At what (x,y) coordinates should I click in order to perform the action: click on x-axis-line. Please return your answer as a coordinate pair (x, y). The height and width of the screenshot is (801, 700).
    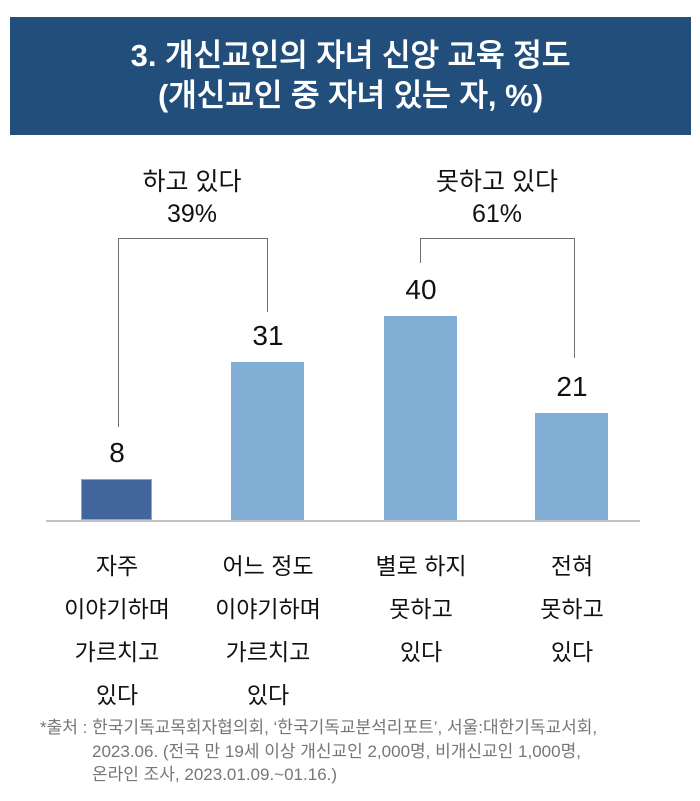
    Looking at the image, I should click on (343, 521).